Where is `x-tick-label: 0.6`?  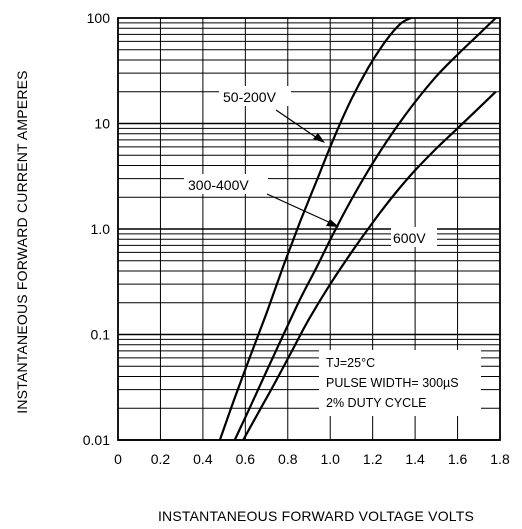
x-tick-label: 0.6 is located at coordinates (246, 459).